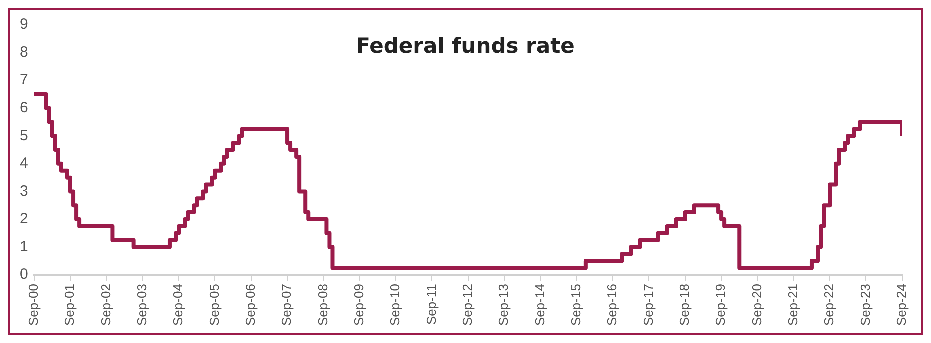  What do you see at coordinates (829, 305) in the screenshot?
I see `x-tick-label: Sep-22` at bounding box center [829, 305].